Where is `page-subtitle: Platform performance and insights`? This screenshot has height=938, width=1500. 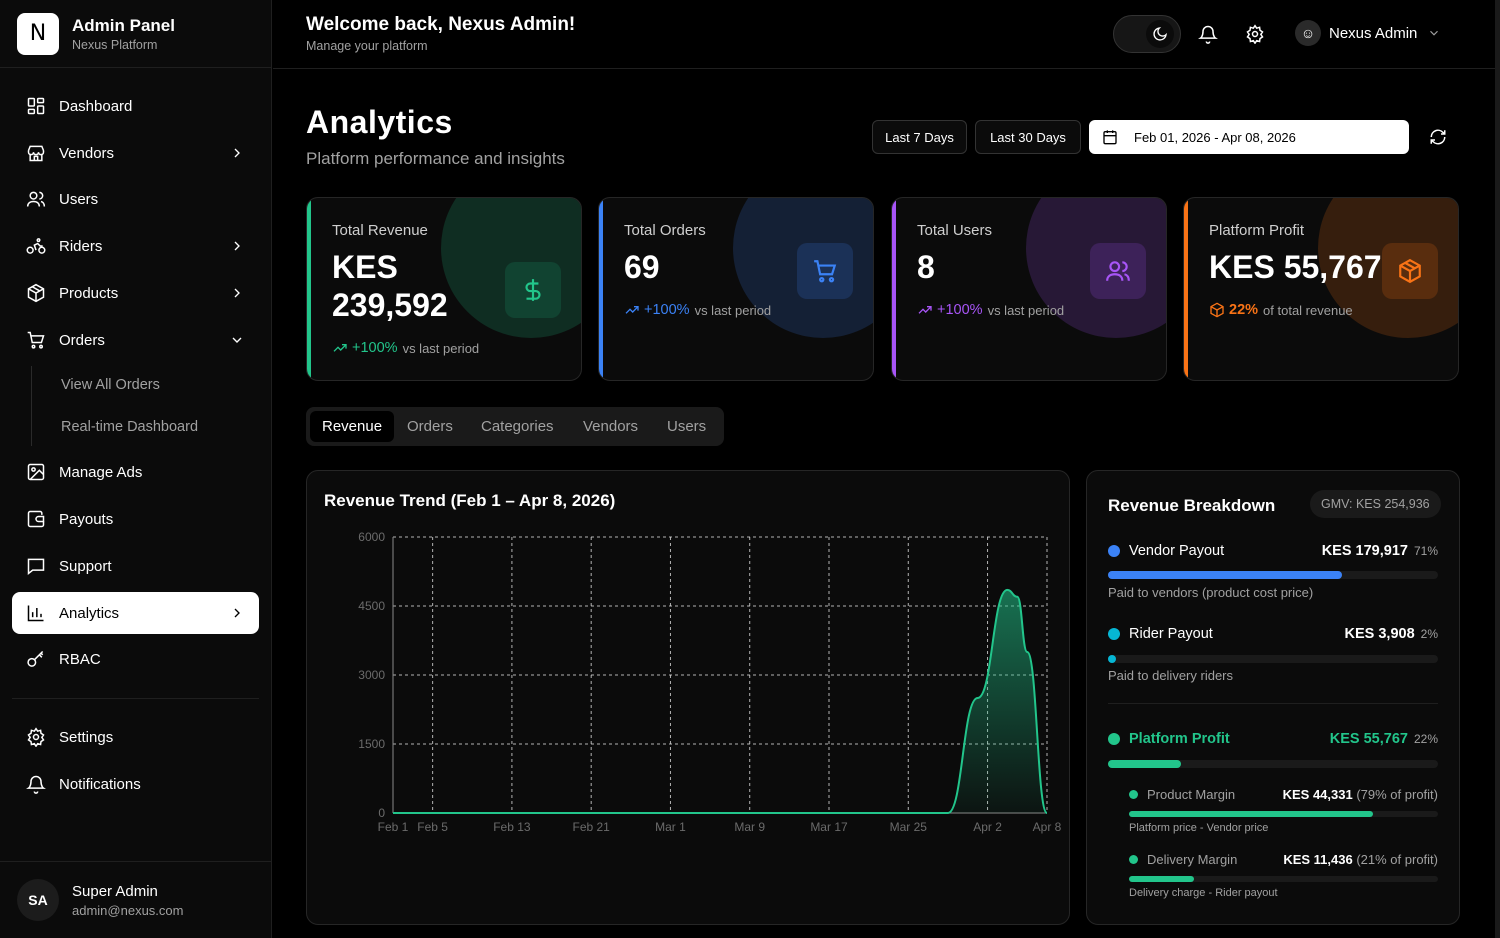
page-subtitle: Platform performance and insights is located at coordinates (435, 158).